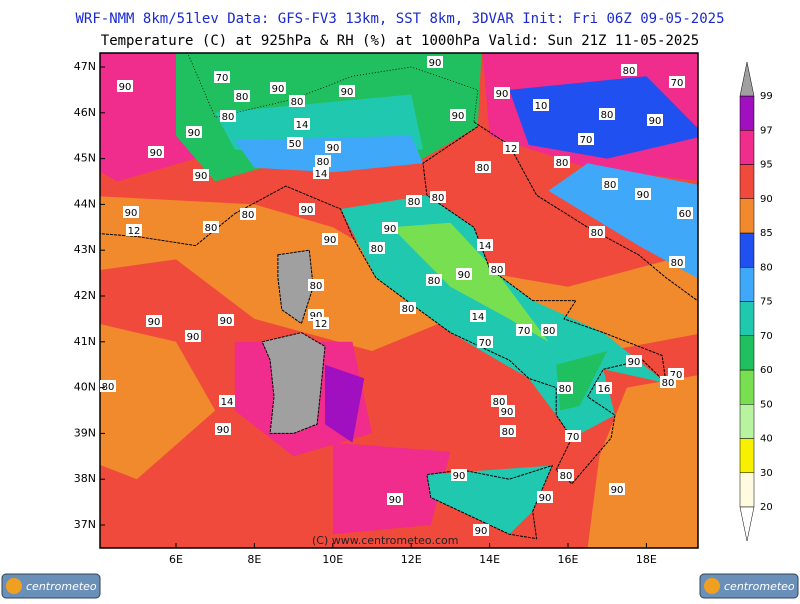 The width and height of the screenshot is (800, 604). What do you see at coordinates (747, 524) in the screenshot?
I see `colorbar-bottom-arrow` at bounding box center [747, 524].